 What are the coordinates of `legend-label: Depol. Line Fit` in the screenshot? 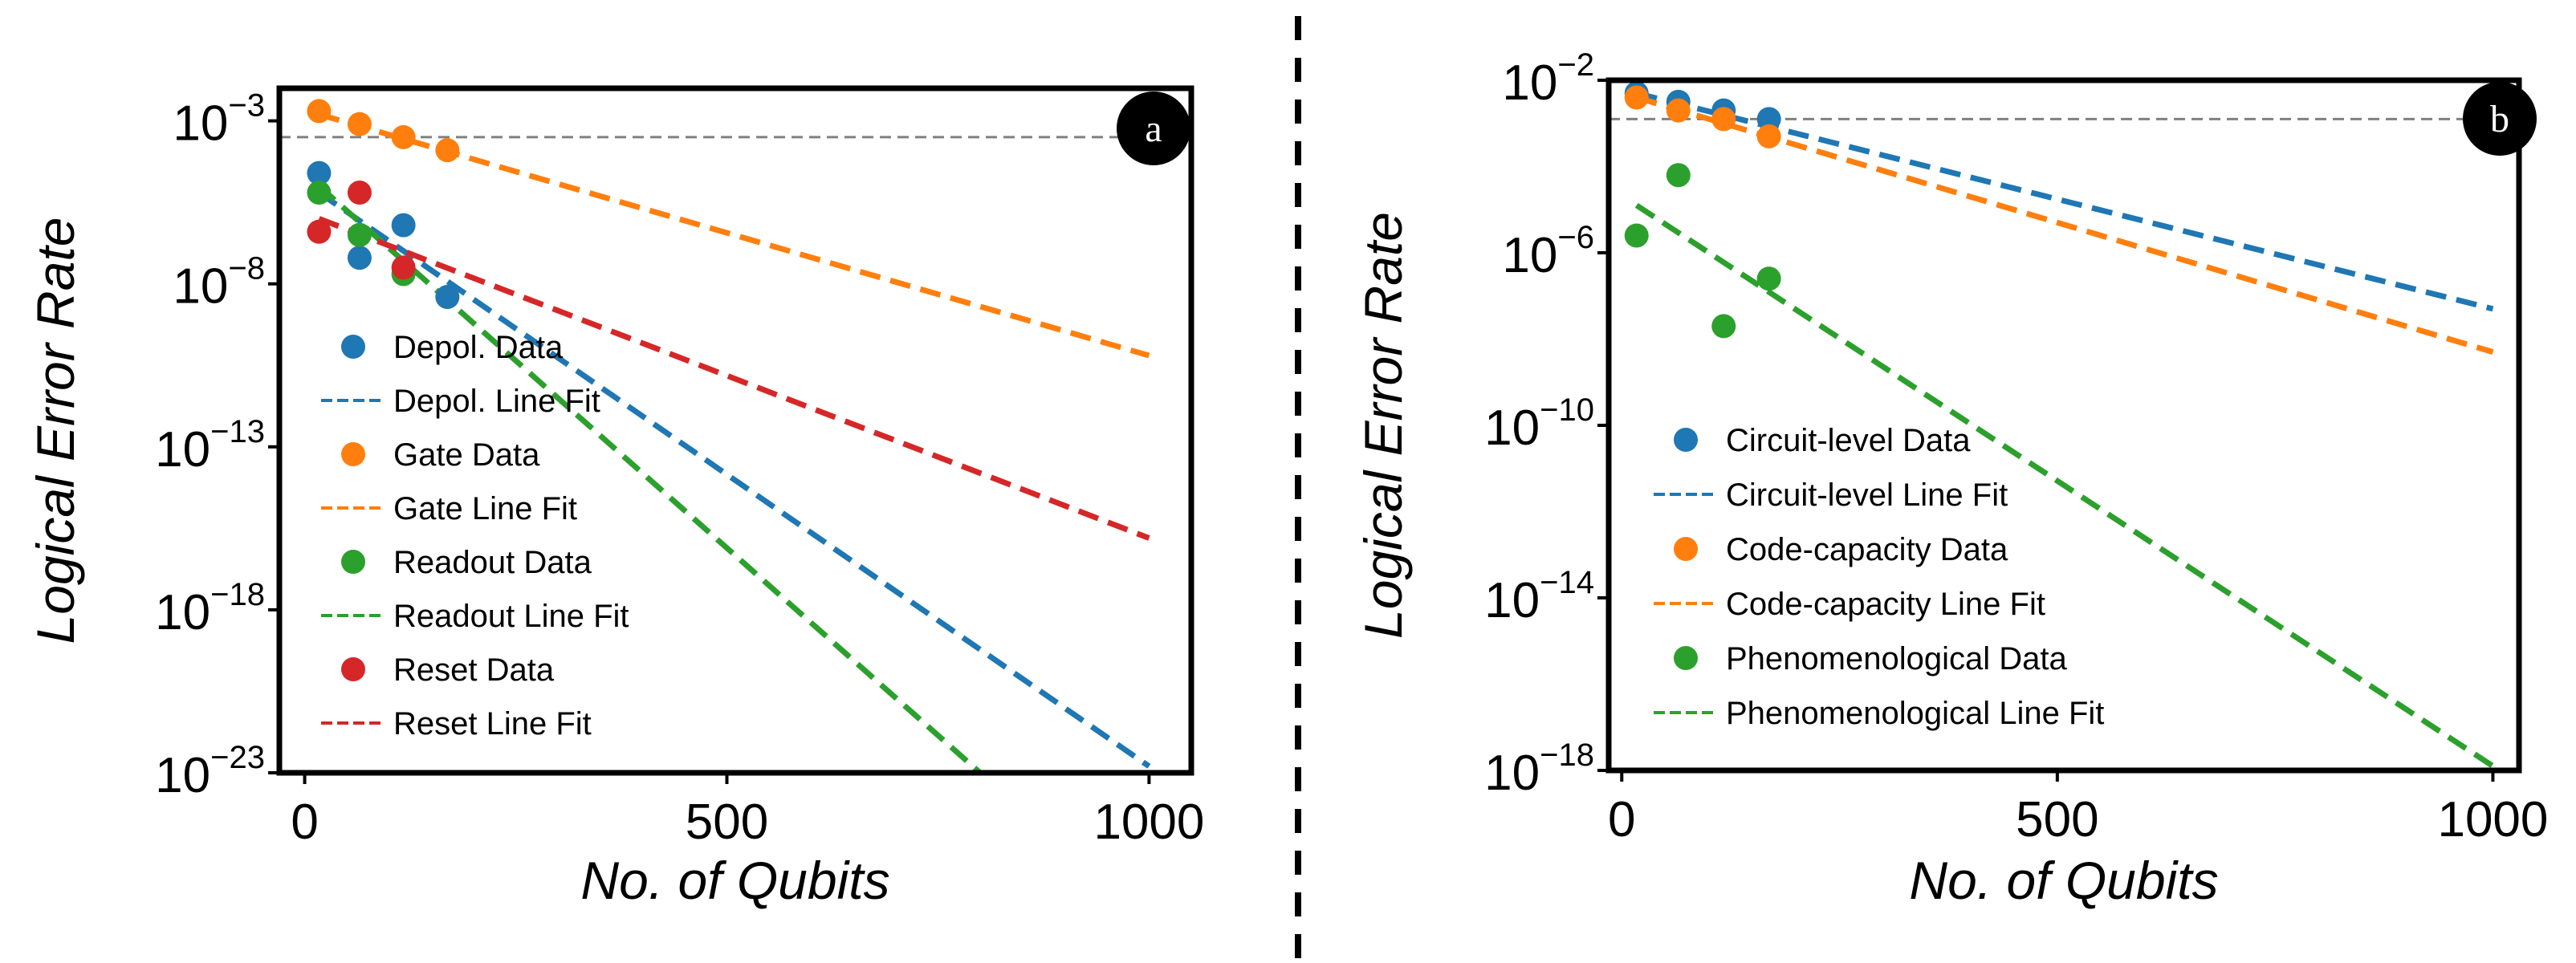 It's located at (497, 401).